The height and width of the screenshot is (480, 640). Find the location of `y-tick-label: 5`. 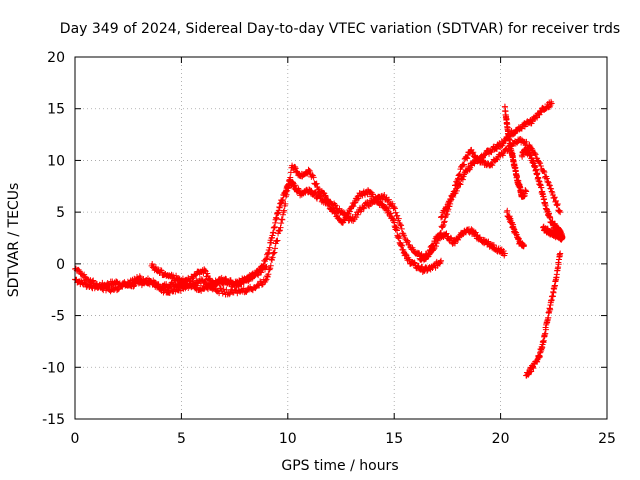

y-tick-label: 5 is located at coordinates (60, 213).